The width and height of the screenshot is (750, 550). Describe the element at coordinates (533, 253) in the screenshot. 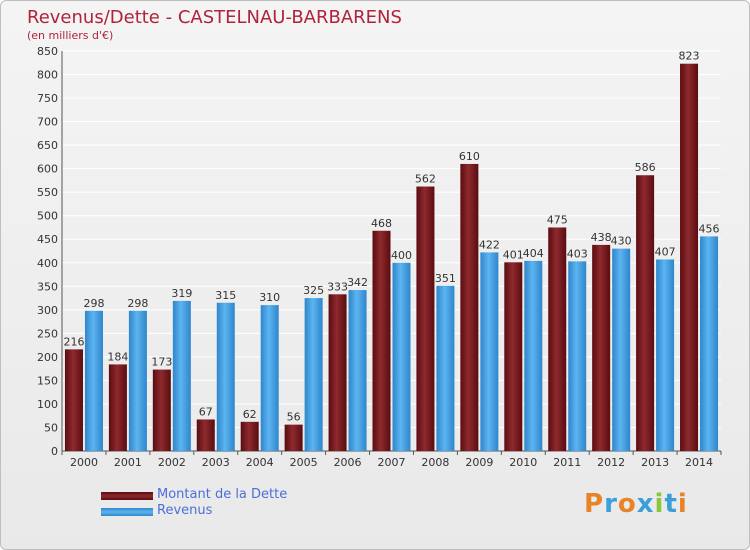

I see `data-label-revenus: 404` at that location.